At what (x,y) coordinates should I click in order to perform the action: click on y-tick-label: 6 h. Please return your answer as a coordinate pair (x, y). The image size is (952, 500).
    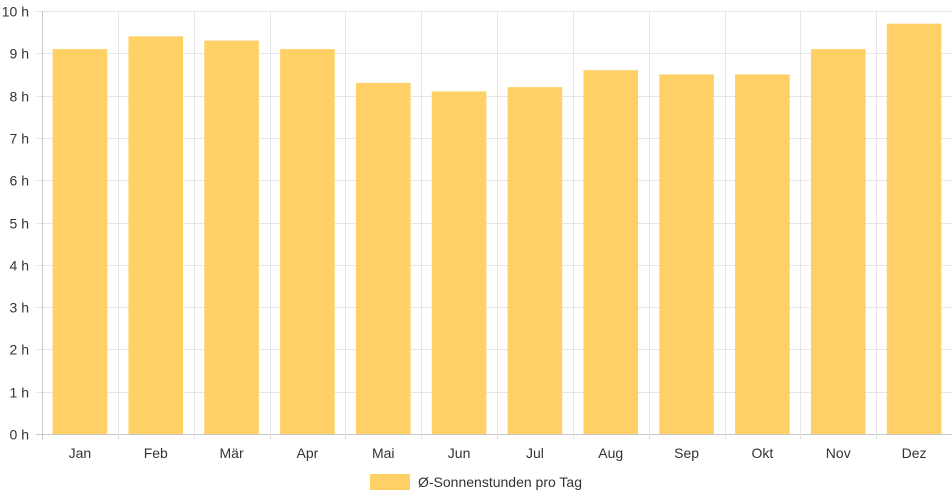
    Looking at the image, I should click on (19, 181).